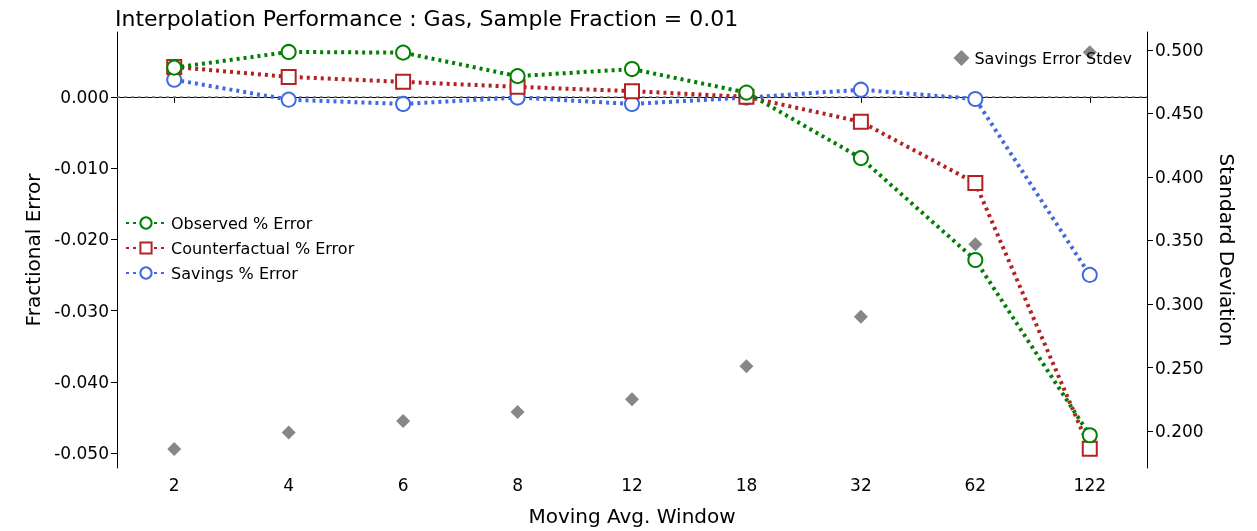 The width and height of the screenshot is (1257, 531). I want to click on y2-tick-label: 0.450, so click(1179, 113).